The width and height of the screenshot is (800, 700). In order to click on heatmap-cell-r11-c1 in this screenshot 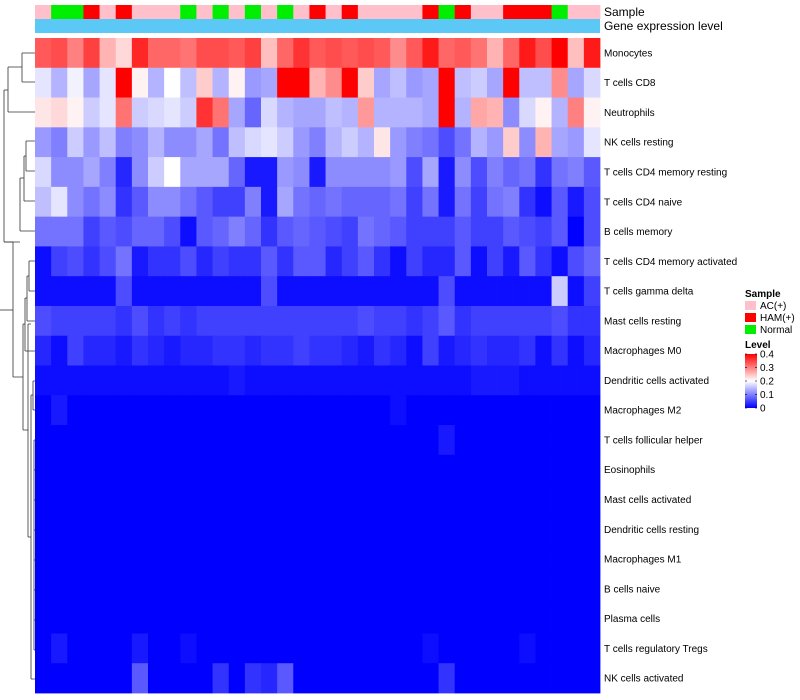, I will do `click(59, 380)`.